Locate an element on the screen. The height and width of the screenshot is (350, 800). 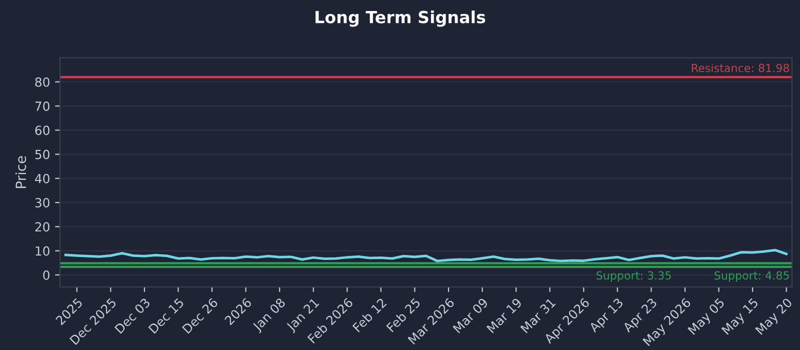
y-tick-label: 30 is located at coordinates (42, 203).